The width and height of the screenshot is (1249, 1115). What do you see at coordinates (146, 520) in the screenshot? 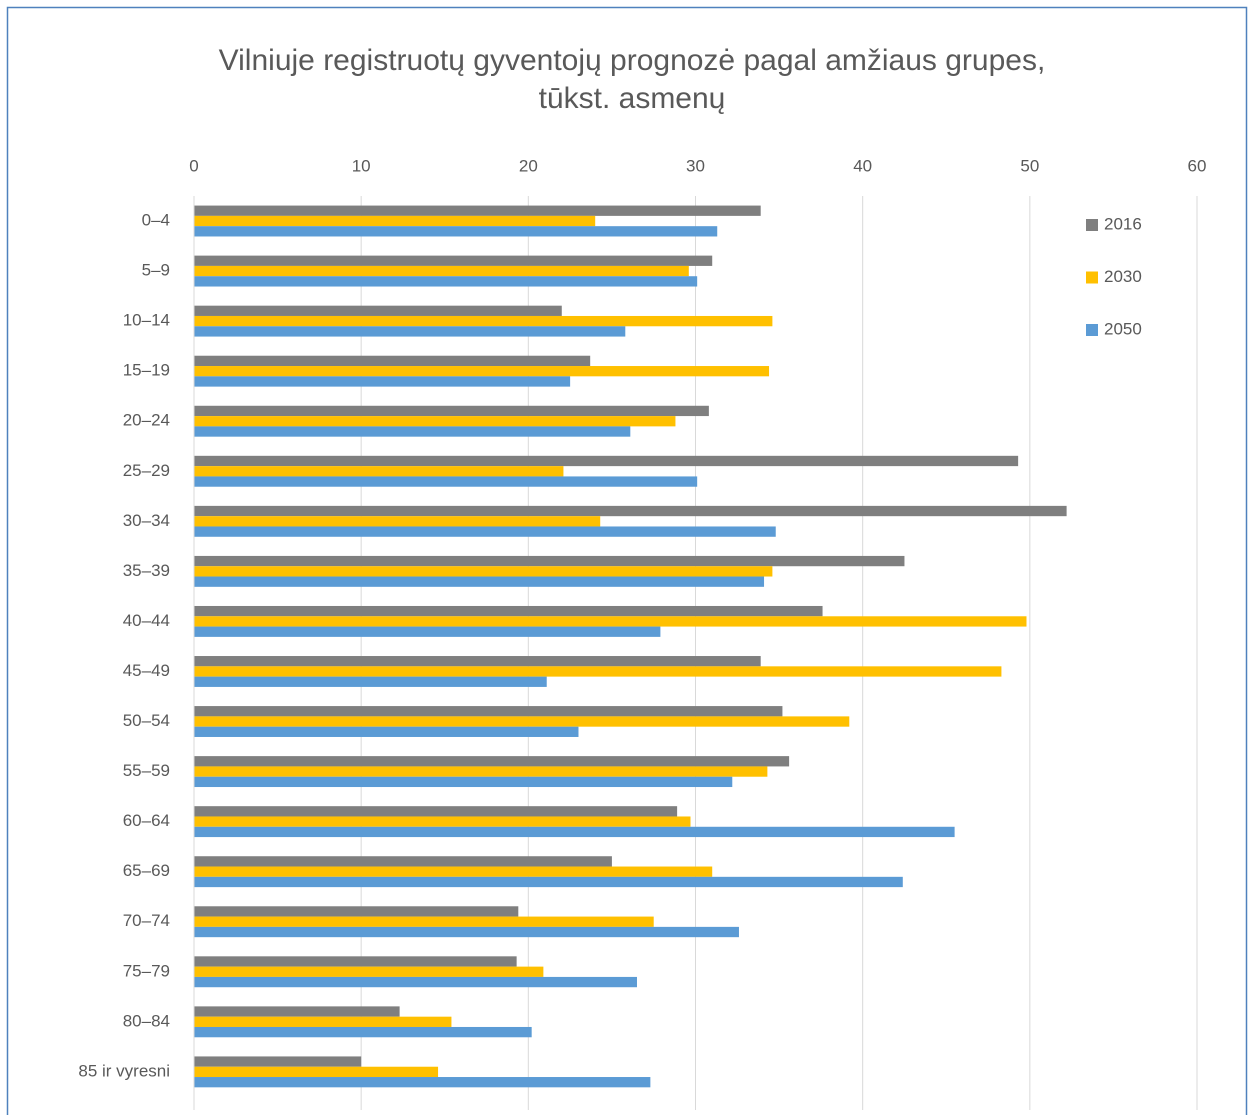
I see `y-tick-label: 30–34` at bounding box center [146, 520].